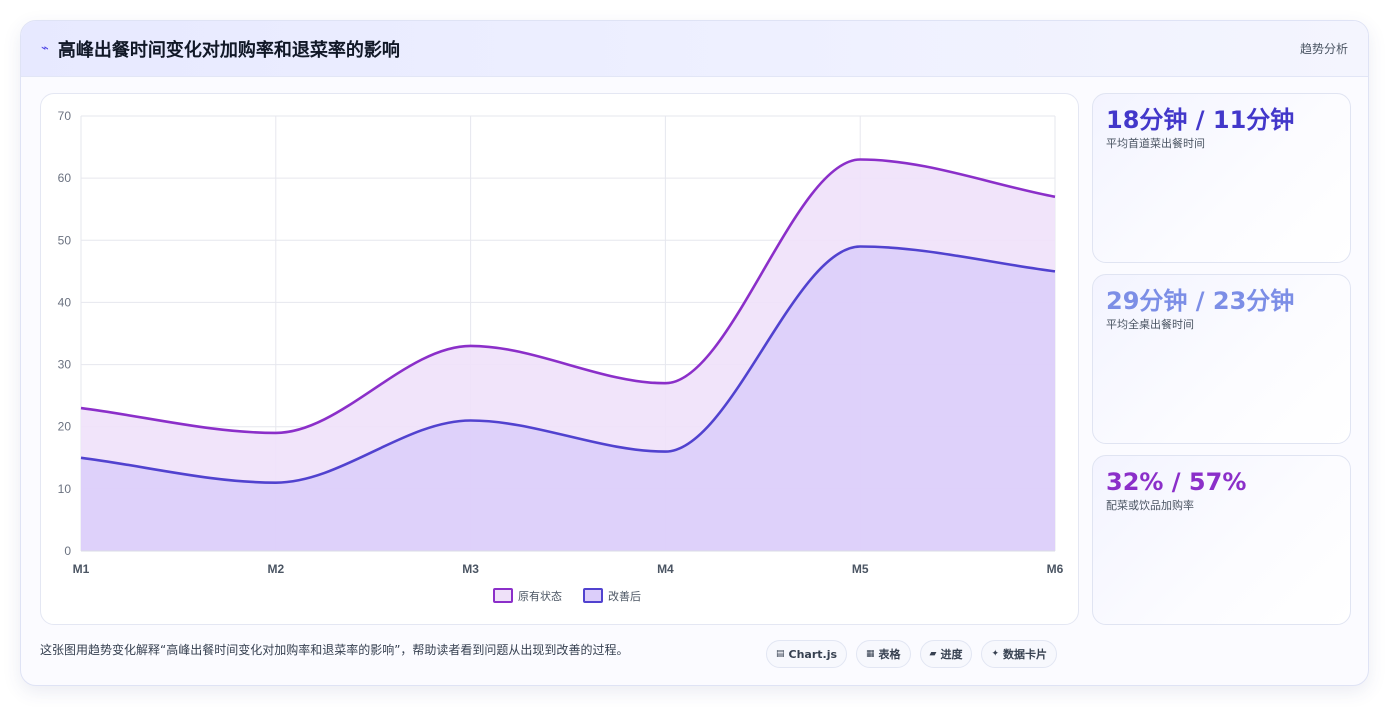 The image size is (1390, 707). I want to click on stat-label: 平均全桌出餐时间, so click(1150, 324).